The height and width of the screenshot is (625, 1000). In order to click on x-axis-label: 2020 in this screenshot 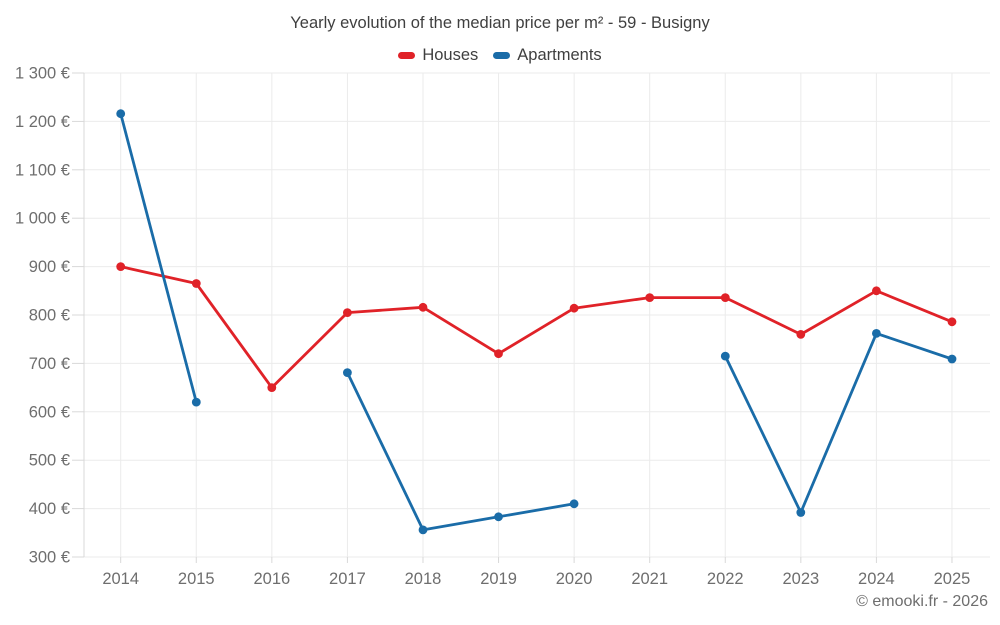, I will do `click(574, 579)`.